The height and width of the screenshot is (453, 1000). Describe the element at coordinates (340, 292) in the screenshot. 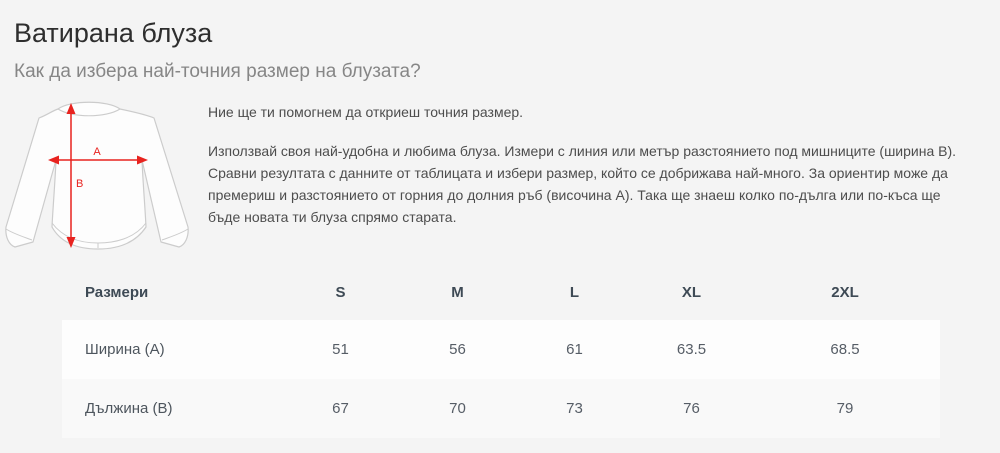

I see `size-table-header-s: S` at that location.